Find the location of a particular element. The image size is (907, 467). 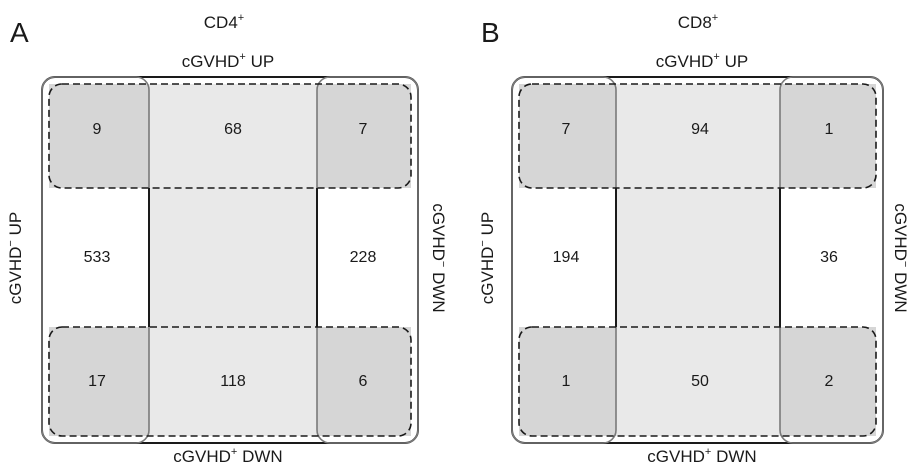

count-mid-left: 533 is located at coordinates (97, 257).